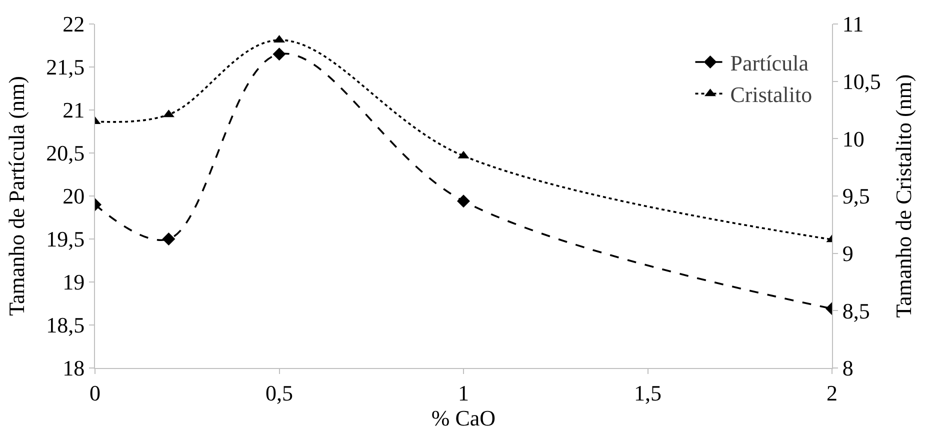  What do you see at coordinates (73, 368) in the screenshot?
I see `y-tick-label: 18` at bounding box center [73, 368].